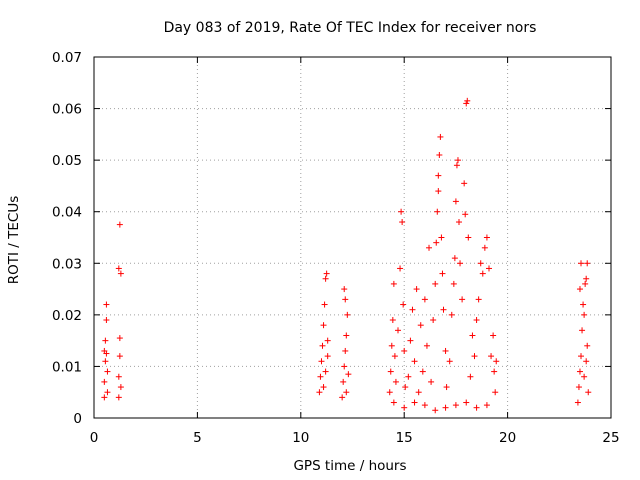 This screenshot has height=480, width=640. I want to click on y-tick-label: 0.05, so click(67, 161).